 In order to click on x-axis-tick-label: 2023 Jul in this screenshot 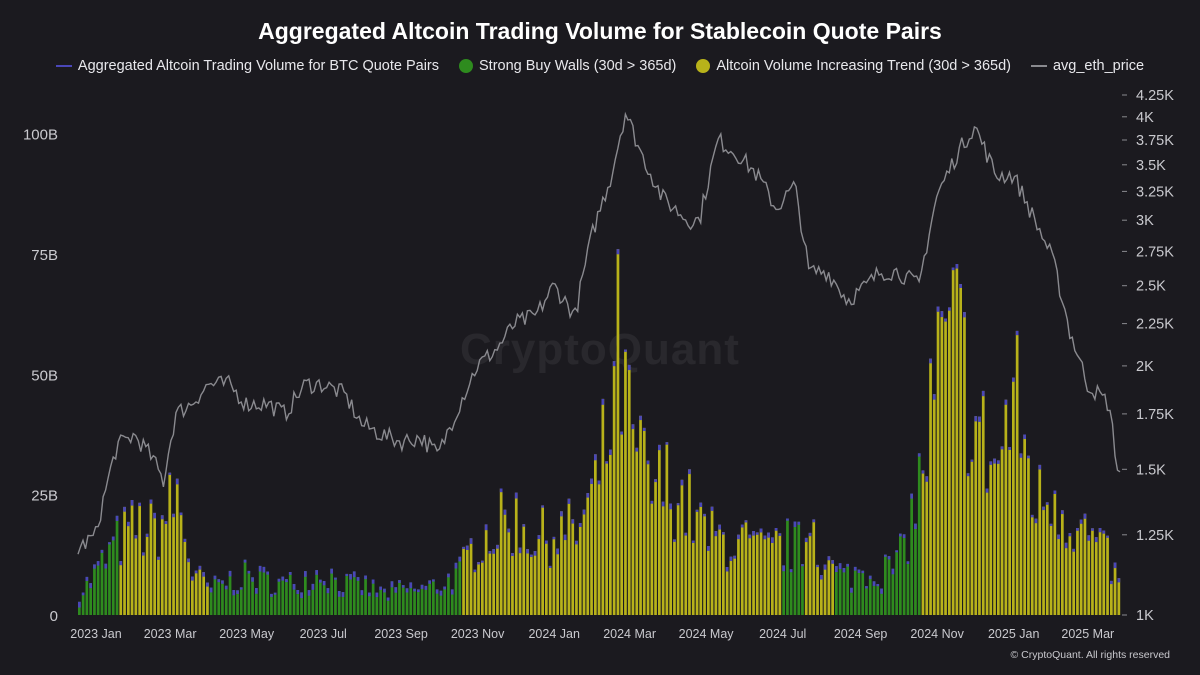, I will do `click(323, 634)`.